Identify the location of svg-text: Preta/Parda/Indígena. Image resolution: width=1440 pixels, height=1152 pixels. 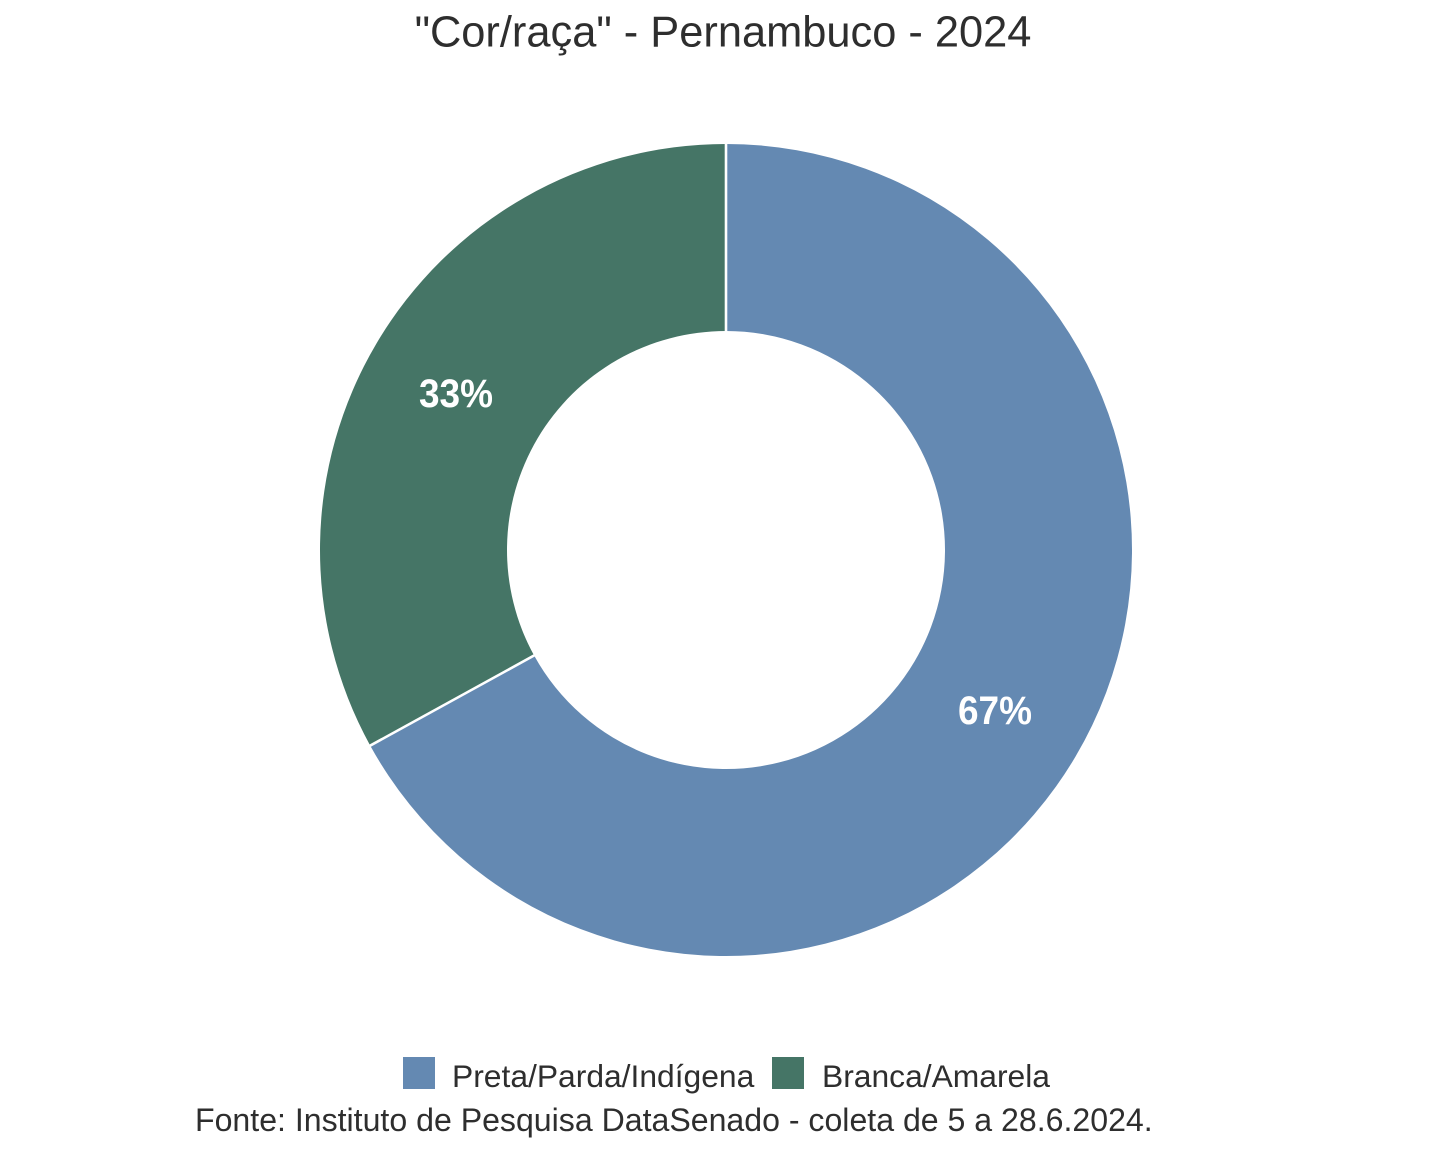
(603, 1076).